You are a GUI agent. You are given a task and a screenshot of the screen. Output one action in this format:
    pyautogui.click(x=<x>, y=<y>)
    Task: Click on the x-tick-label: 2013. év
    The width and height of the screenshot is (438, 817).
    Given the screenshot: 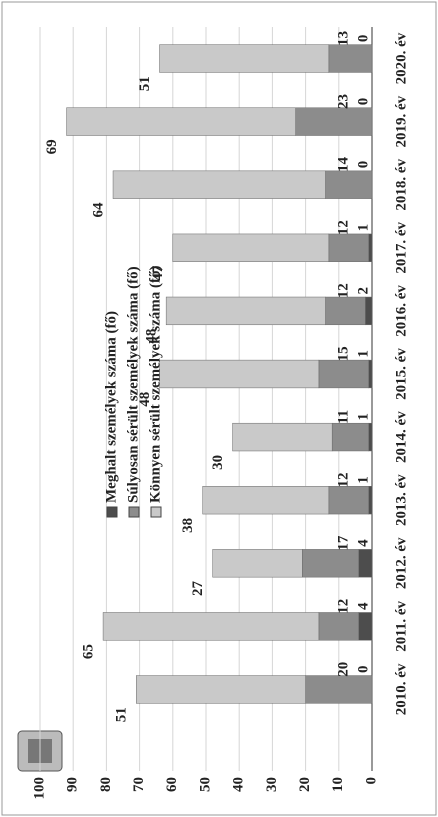 What is the action you would take?
    pyautogui.click(x=401, y=500)
    